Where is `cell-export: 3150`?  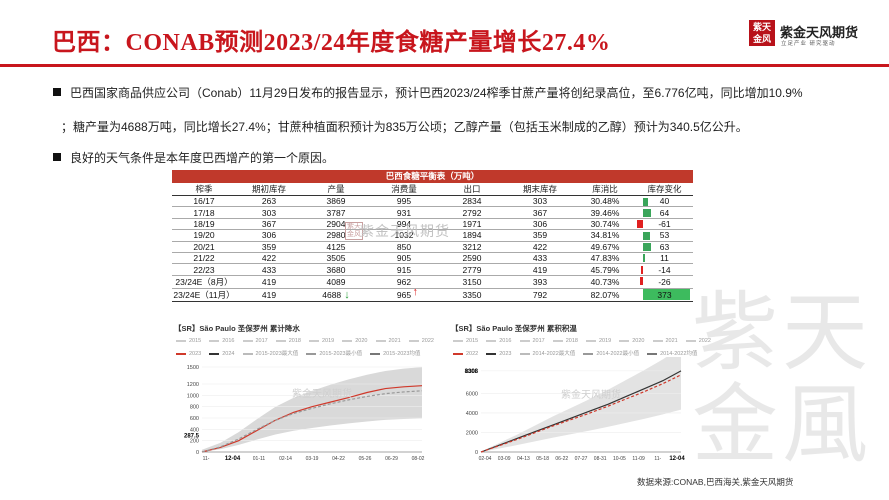 cell-export: 3150 is located at coordinates (472, 282).